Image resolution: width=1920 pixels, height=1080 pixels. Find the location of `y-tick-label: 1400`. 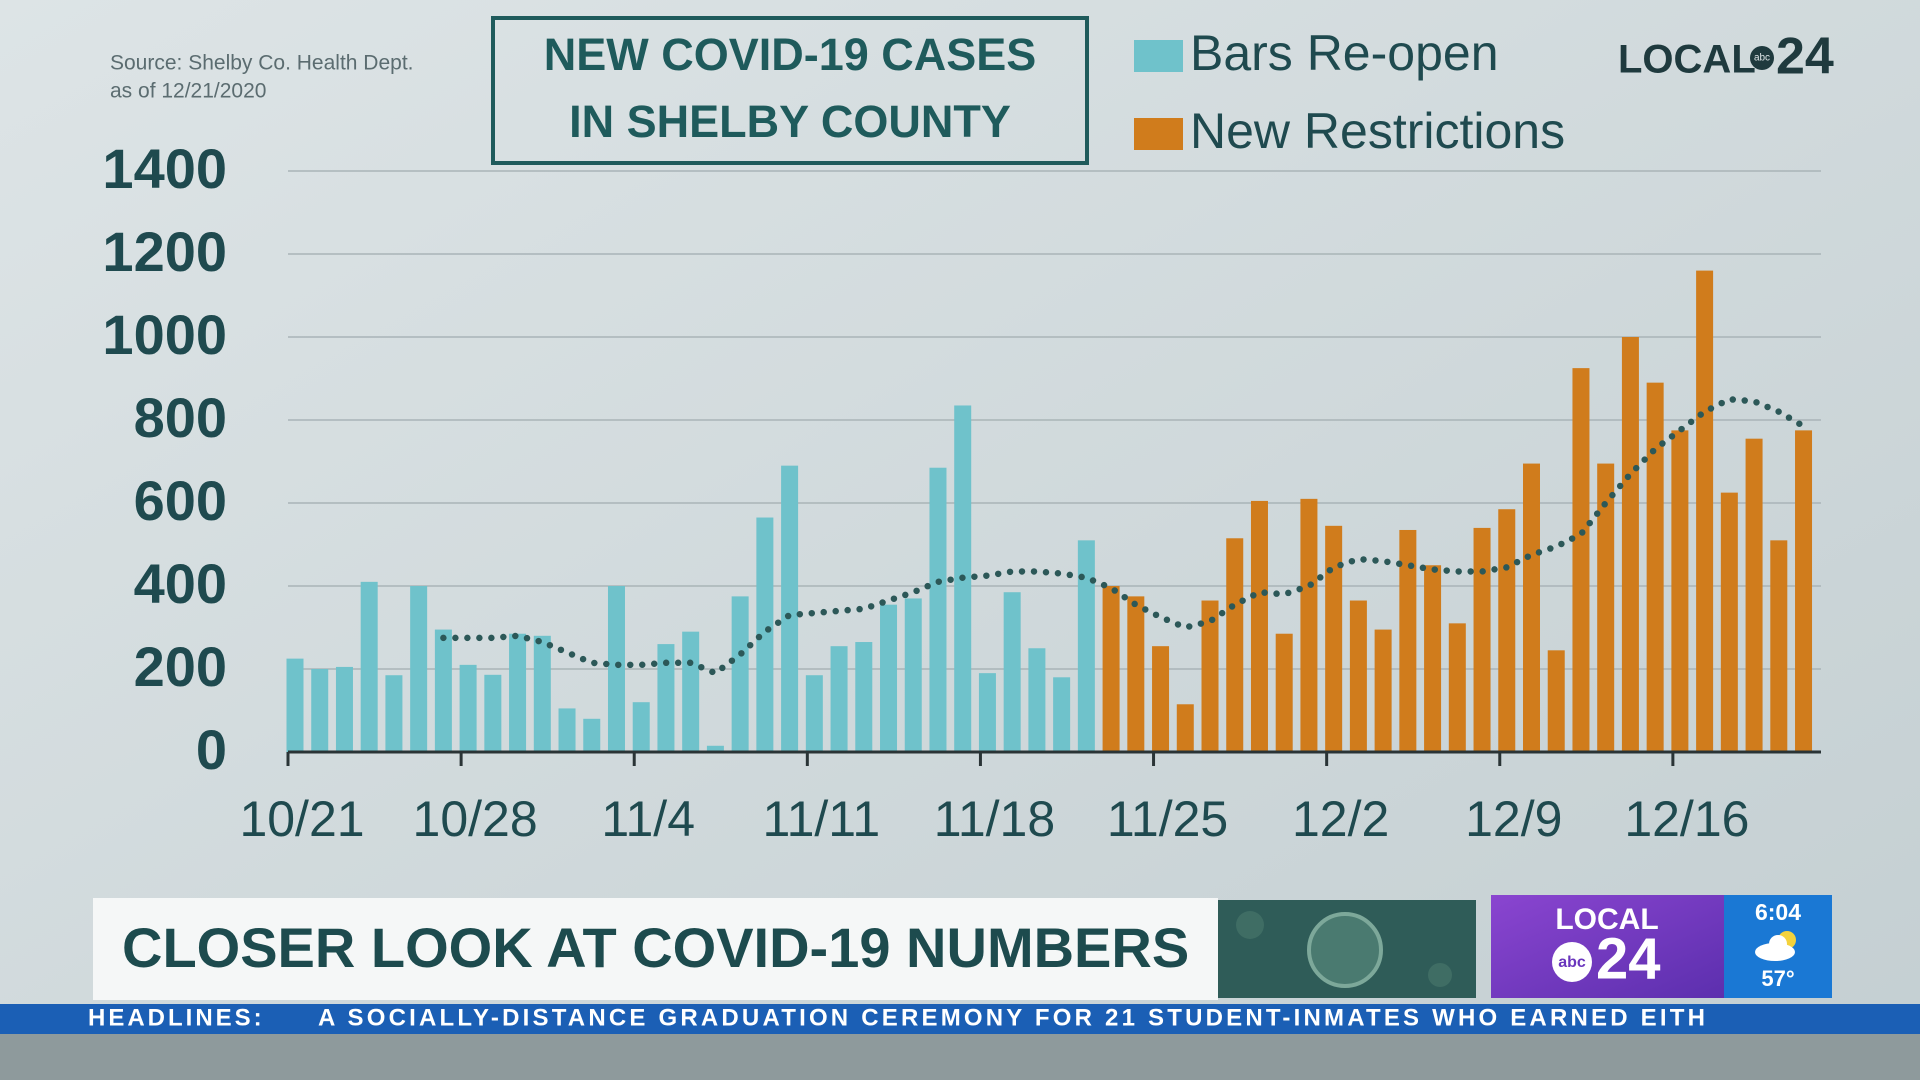

y-tick-label: 1400 is located at coordinates (164, 168).